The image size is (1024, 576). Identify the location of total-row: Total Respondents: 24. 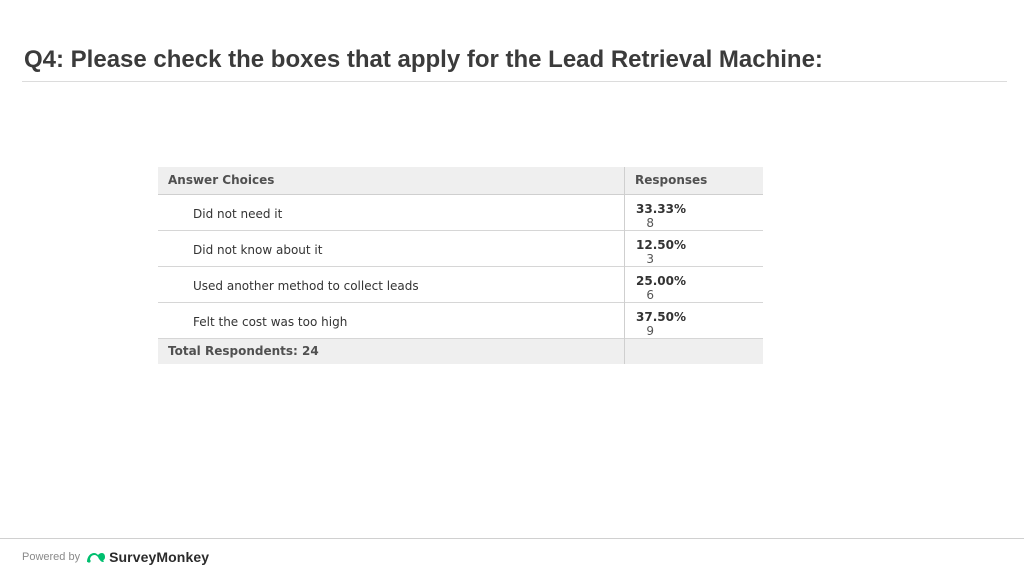
(460, 351).